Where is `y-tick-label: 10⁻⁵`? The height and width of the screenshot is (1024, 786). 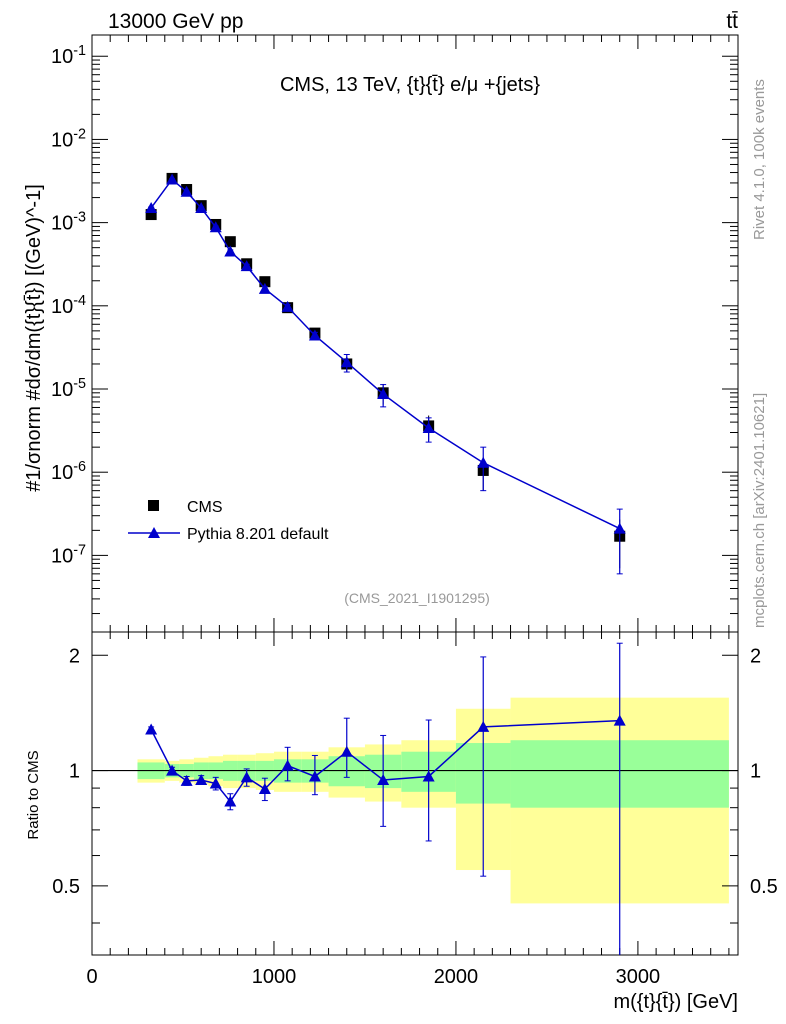
y-tick-label: 10⁻⁵ is located at coordinates (68, 388).